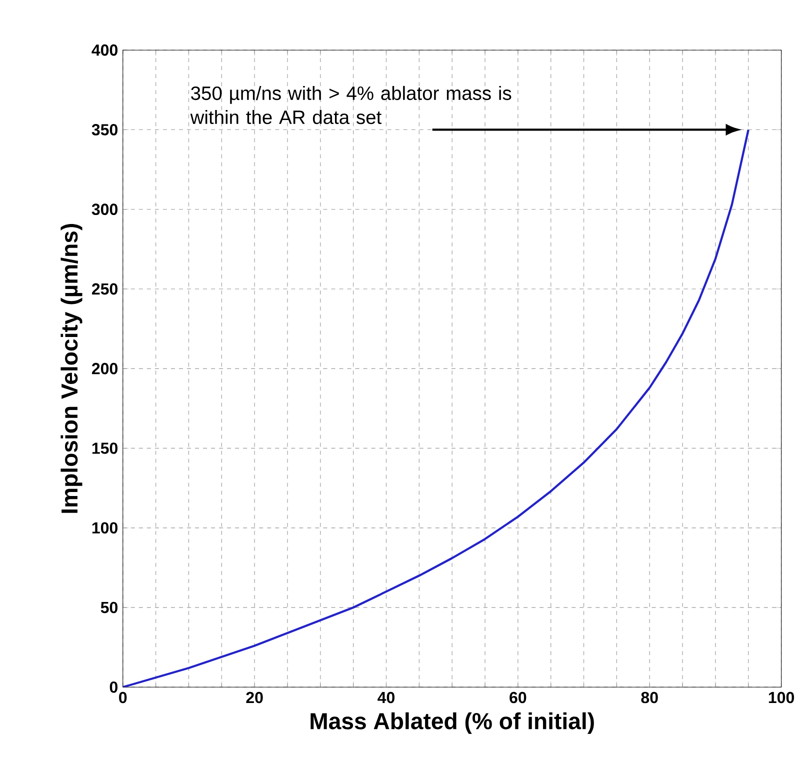 This screenshot has width=804, height=779. Describe the element at coordinates (452, 723) in the screenshot. I see `x-axis-title: Mass Ablated (% of initial)` at that location.